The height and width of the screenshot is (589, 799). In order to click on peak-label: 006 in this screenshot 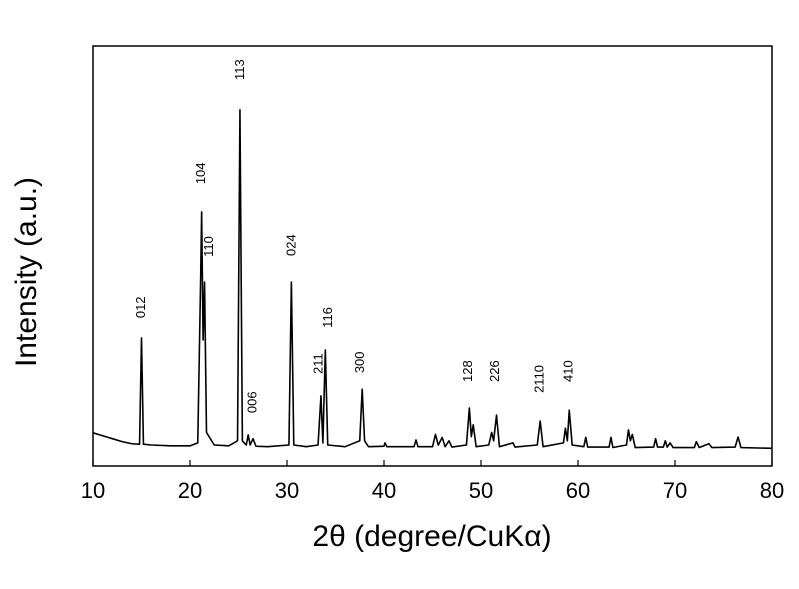, I will do `click(251, 402)`.